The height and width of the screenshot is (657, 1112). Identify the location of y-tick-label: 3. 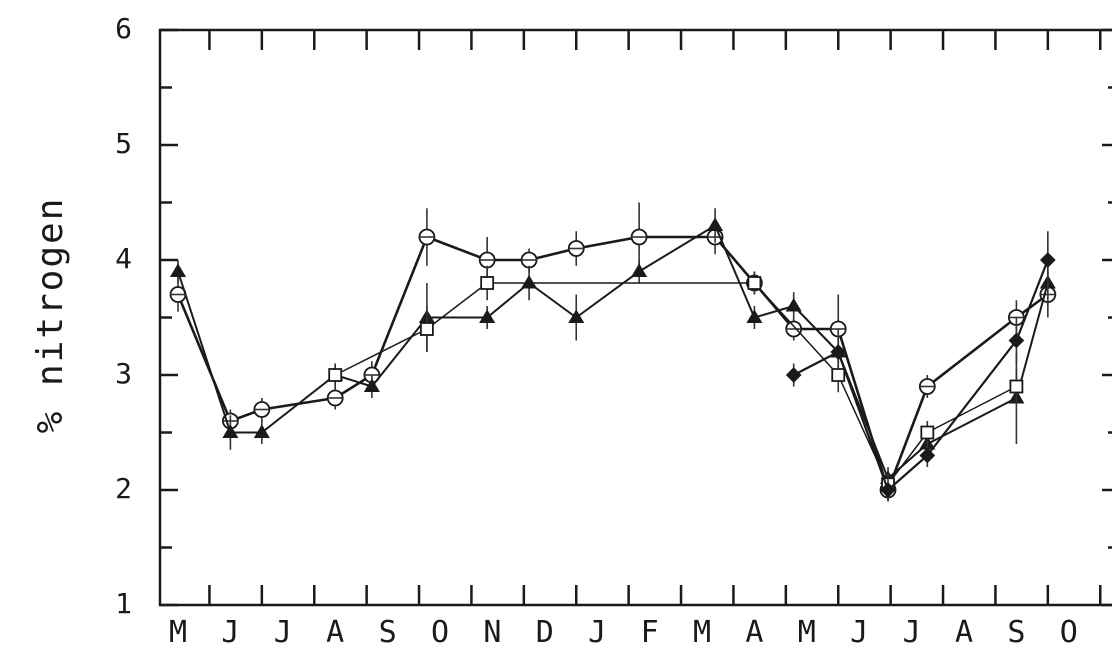
(123, 373).